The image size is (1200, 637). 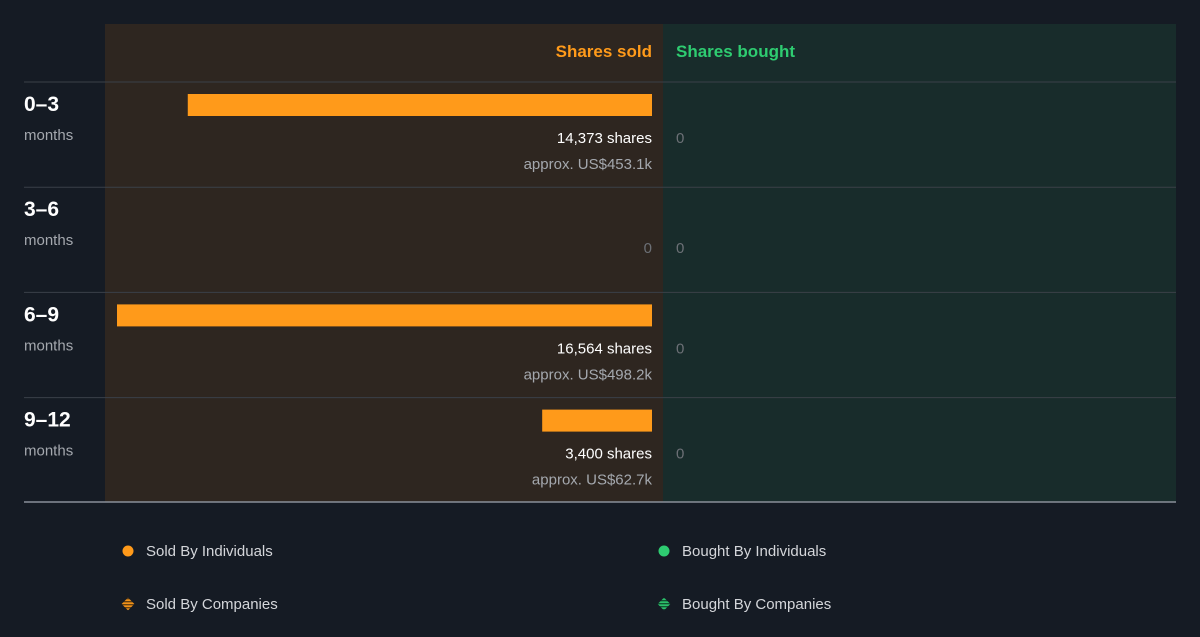 What do you see at coordinates (664, 604) in the screenshot?
I see `legend-marker-bought-companies` at bounding box center [664, 604].